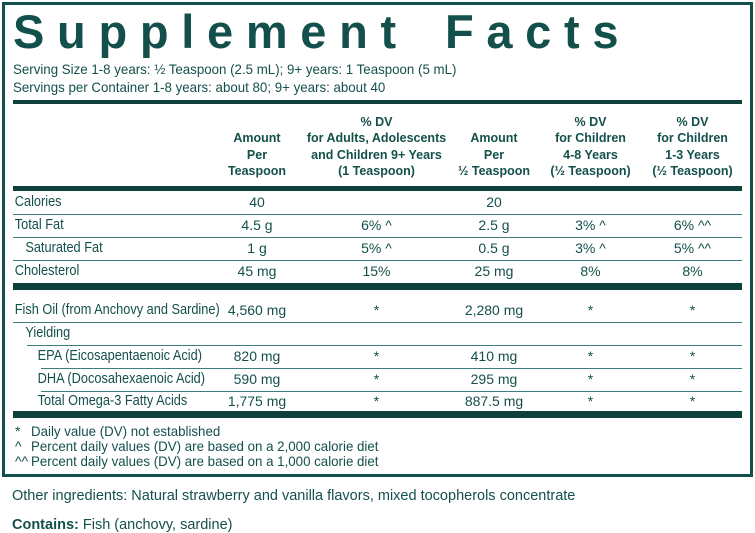 Image resolution: width=755 pixels, height=533 pixels. What do you see at coordinates (257, 309) in the screenshot?
I see `value-cell: 4,560 mg` at bounding box center [257, 309].